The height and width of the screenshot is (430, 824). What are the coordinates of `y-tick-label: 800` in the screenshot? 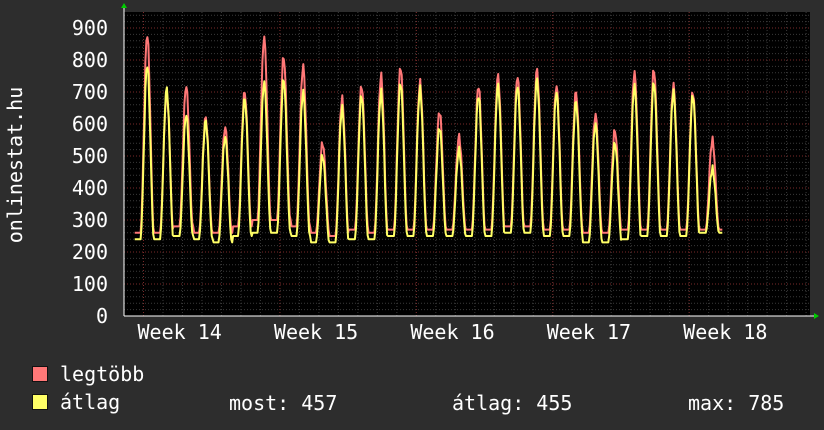 It's located at (90, 60).